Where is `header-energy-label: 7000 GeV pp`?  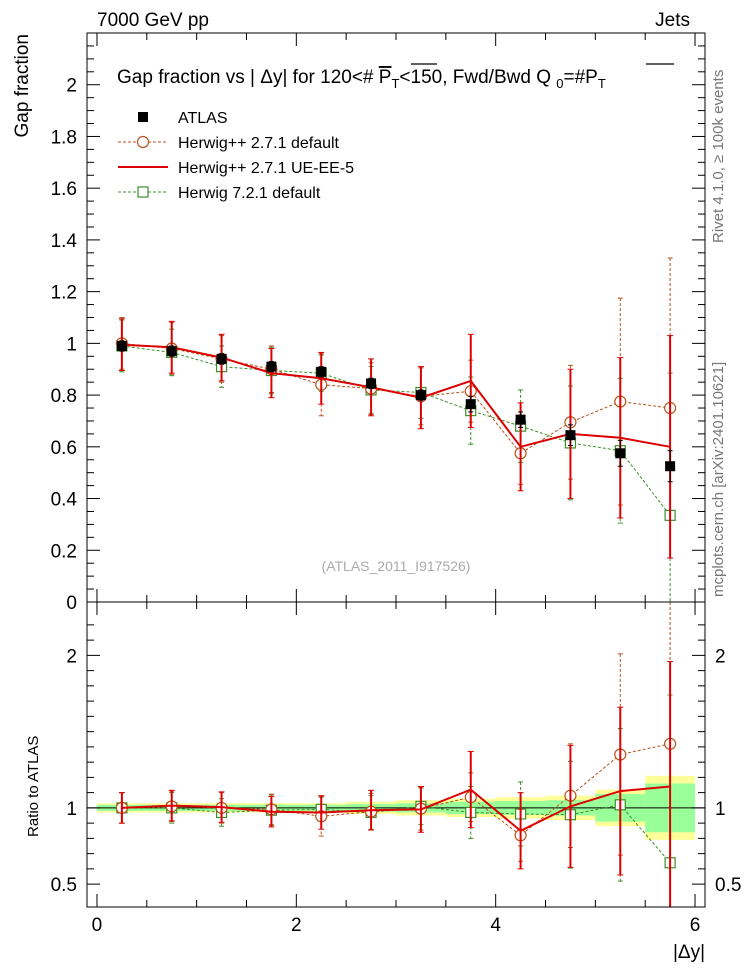
header-energy-label: 7000 GeV pp is located at coordinates (153, 20).